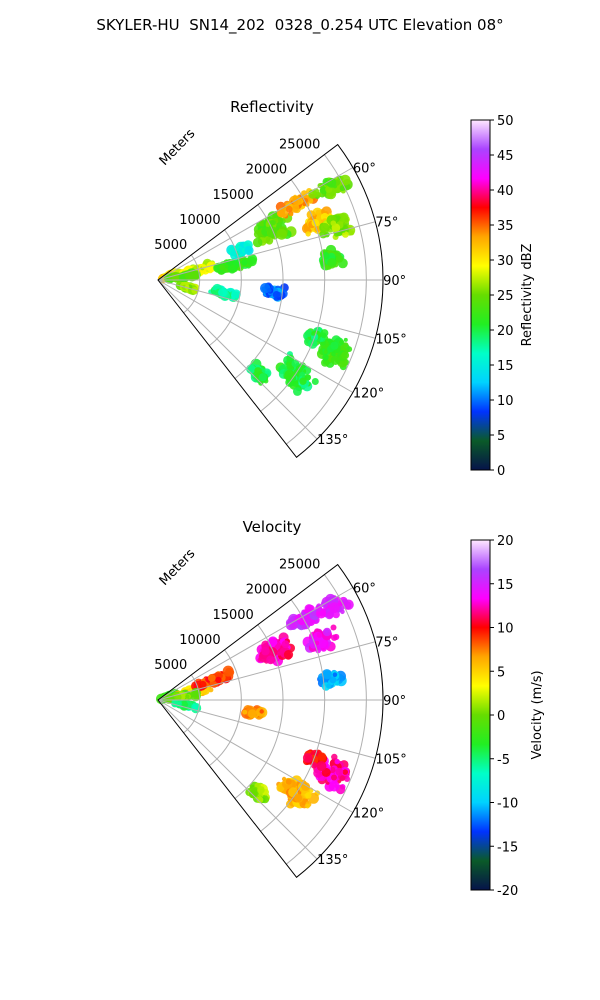  What do you see at coordinates (527, 295) in the screenshot?
I see `colorbar-label: Reflectivity dBZ` at bounding box center [527, 295].